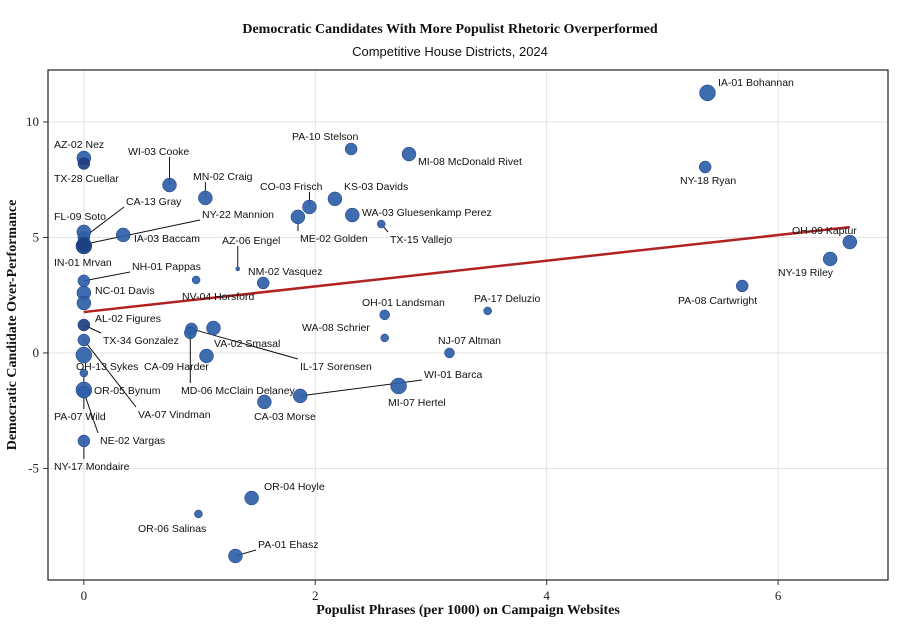 Image resolution: width=900 pixels, height=626 pixels. Describe the element at coordinates (166, 267) in the screenshot. I see `point-label: NH-01 Pappas` at that location.